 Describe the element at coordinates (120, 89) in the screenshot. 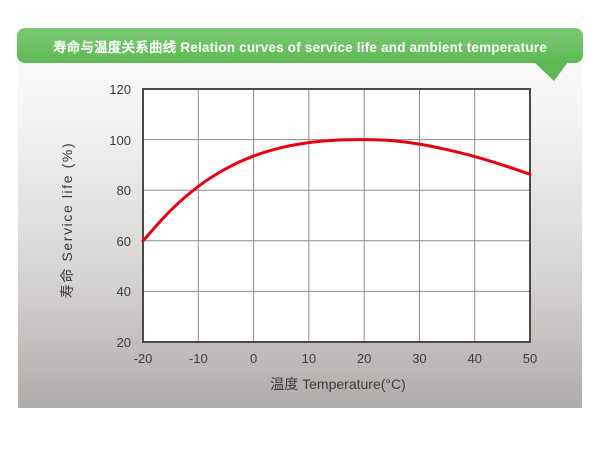

I see `y-tick-label: 120` at that location.